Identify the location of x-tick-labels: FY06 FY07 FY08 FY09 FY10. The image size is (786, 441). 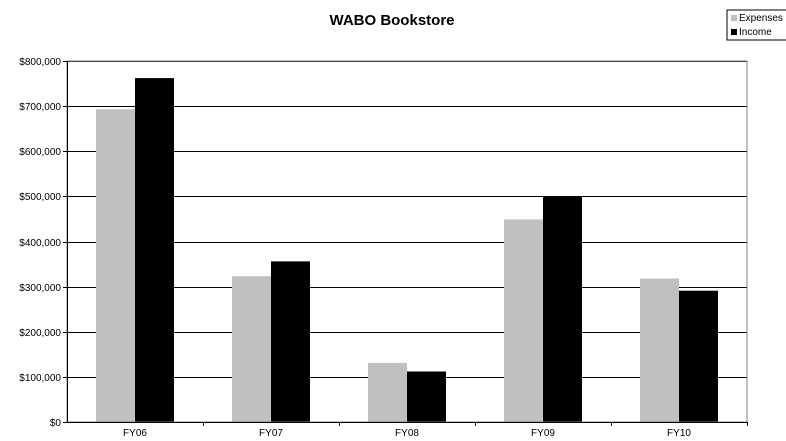
(407, 433).